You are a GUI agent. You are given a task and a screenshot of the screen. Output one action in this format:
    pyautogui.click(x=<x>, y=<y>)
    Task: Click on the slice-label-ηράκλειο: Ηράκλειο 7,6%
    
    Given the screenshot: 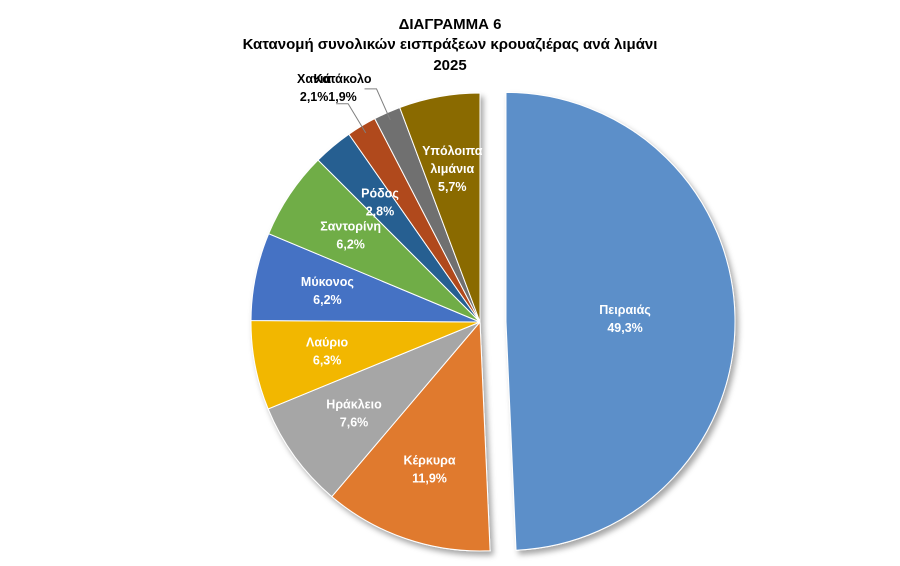 What is the action you would take?
    pyautogui.click(x=354, y=414)
    